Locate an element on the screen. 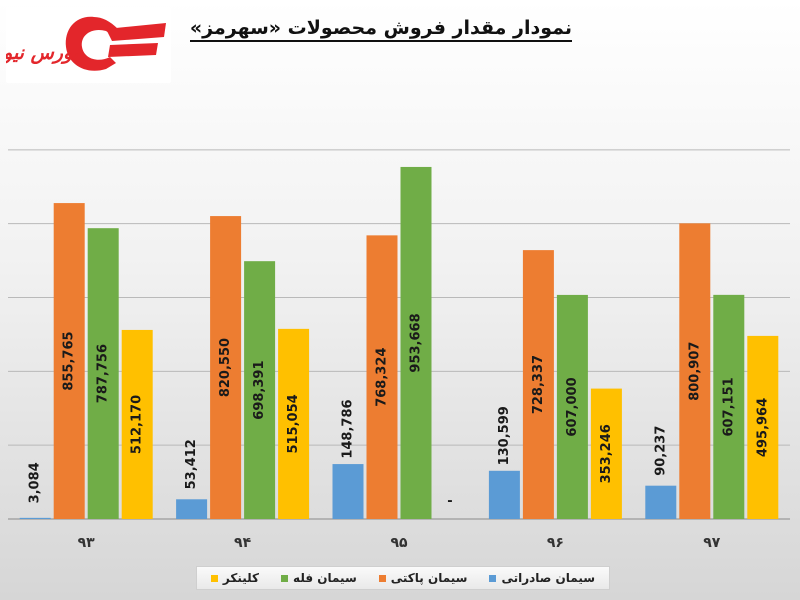  logo-emblem: بورس نیوز is located at coordinates (83, 43).